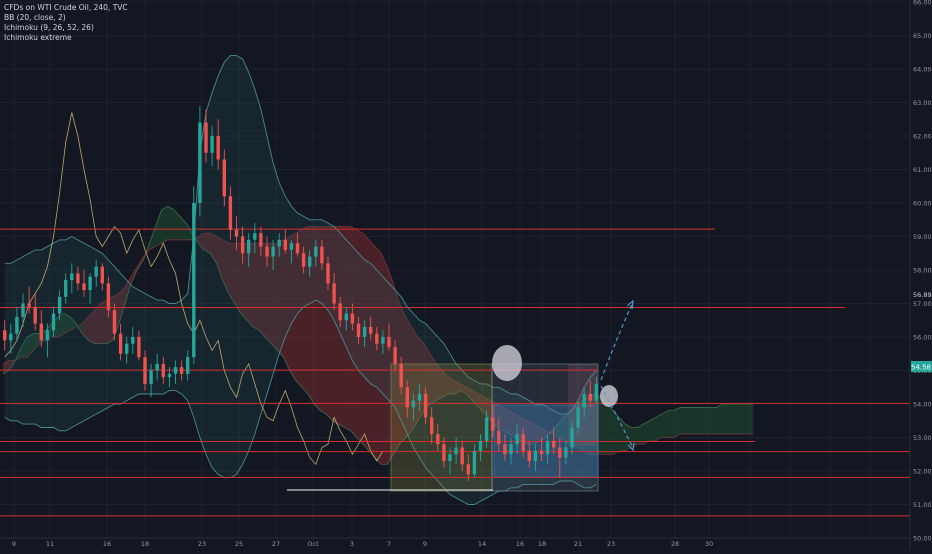 The image size is (932, 554). What do you see at coordinates (922, 304) in the screenshot?
I see `y-tick-label: 57.00` at bounding box center [922, 304].